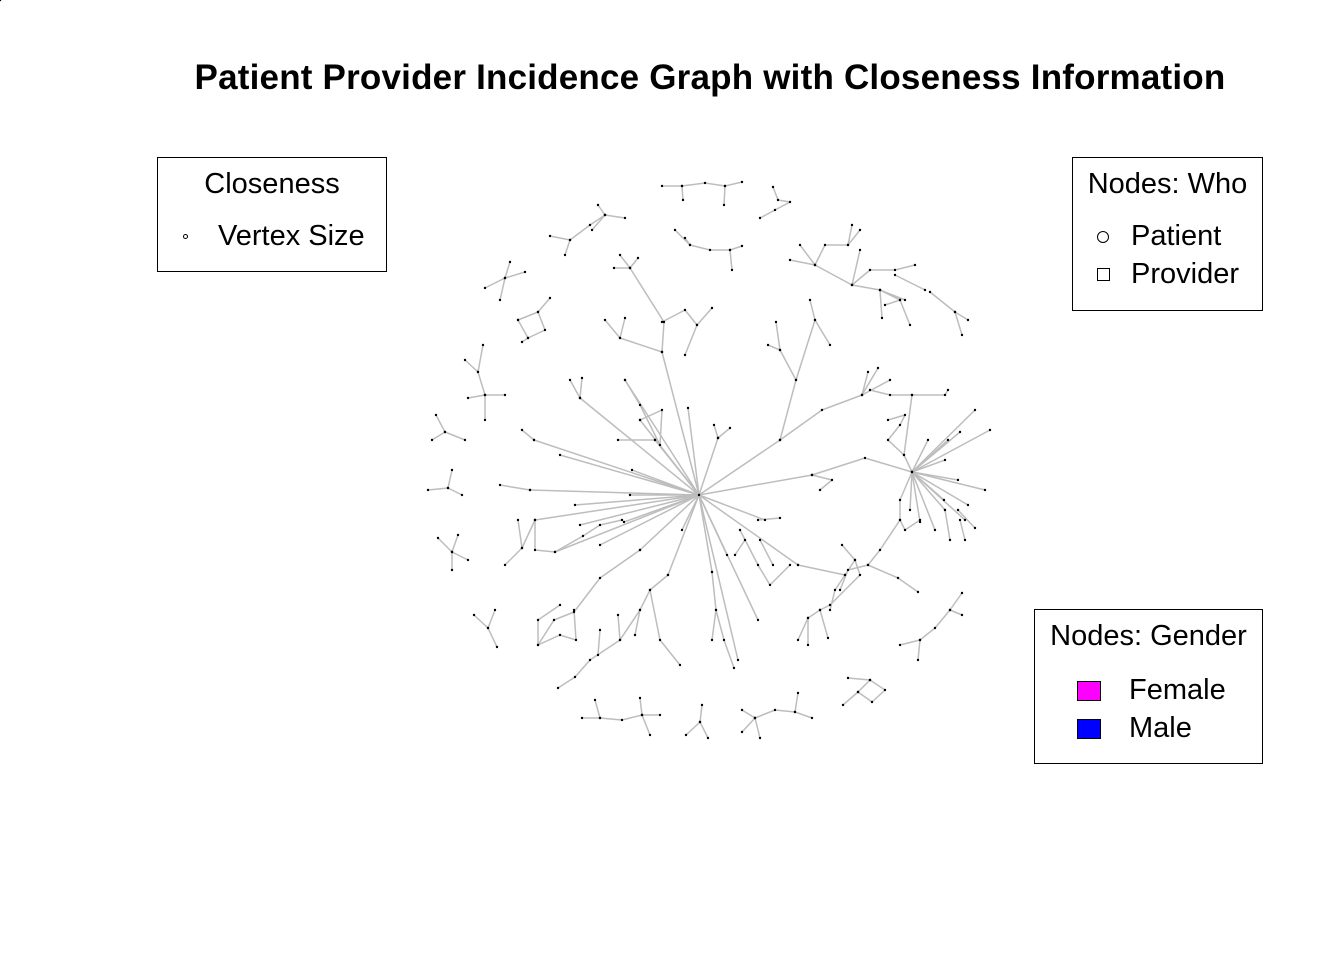 This screenshot has width=1344, height=960. I want to click on male-label: Male, so click(1160, 728).